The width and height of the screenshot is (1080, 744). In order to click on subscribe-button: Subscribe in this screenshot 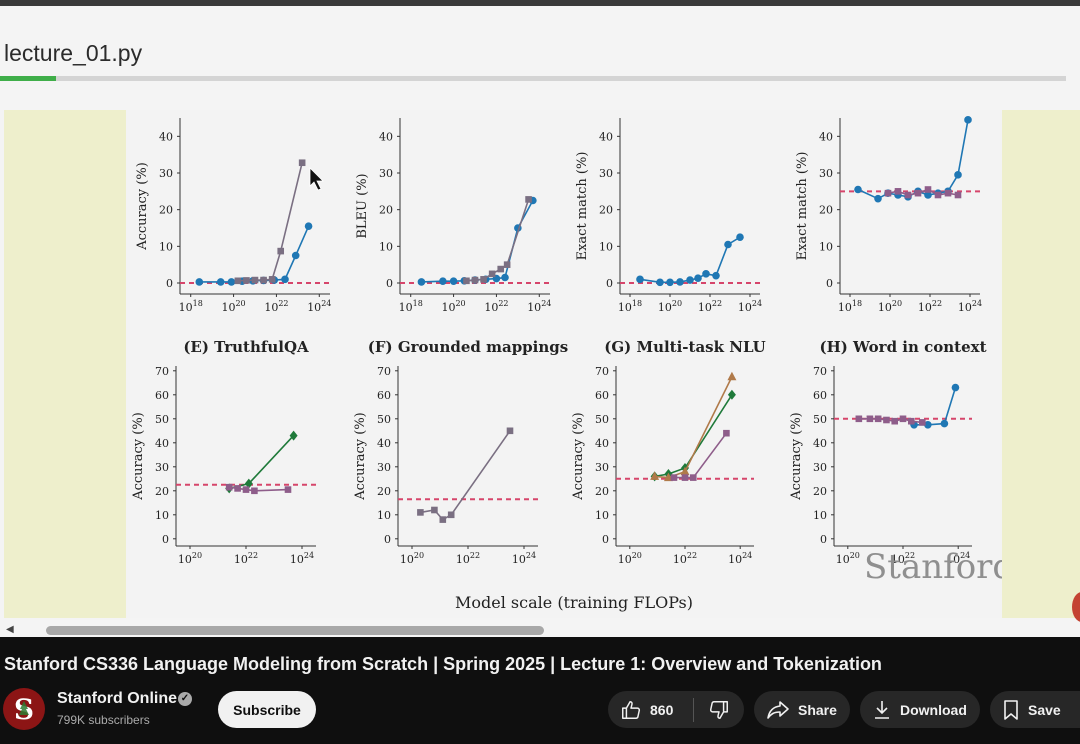, I will do `click(267, 709)`.